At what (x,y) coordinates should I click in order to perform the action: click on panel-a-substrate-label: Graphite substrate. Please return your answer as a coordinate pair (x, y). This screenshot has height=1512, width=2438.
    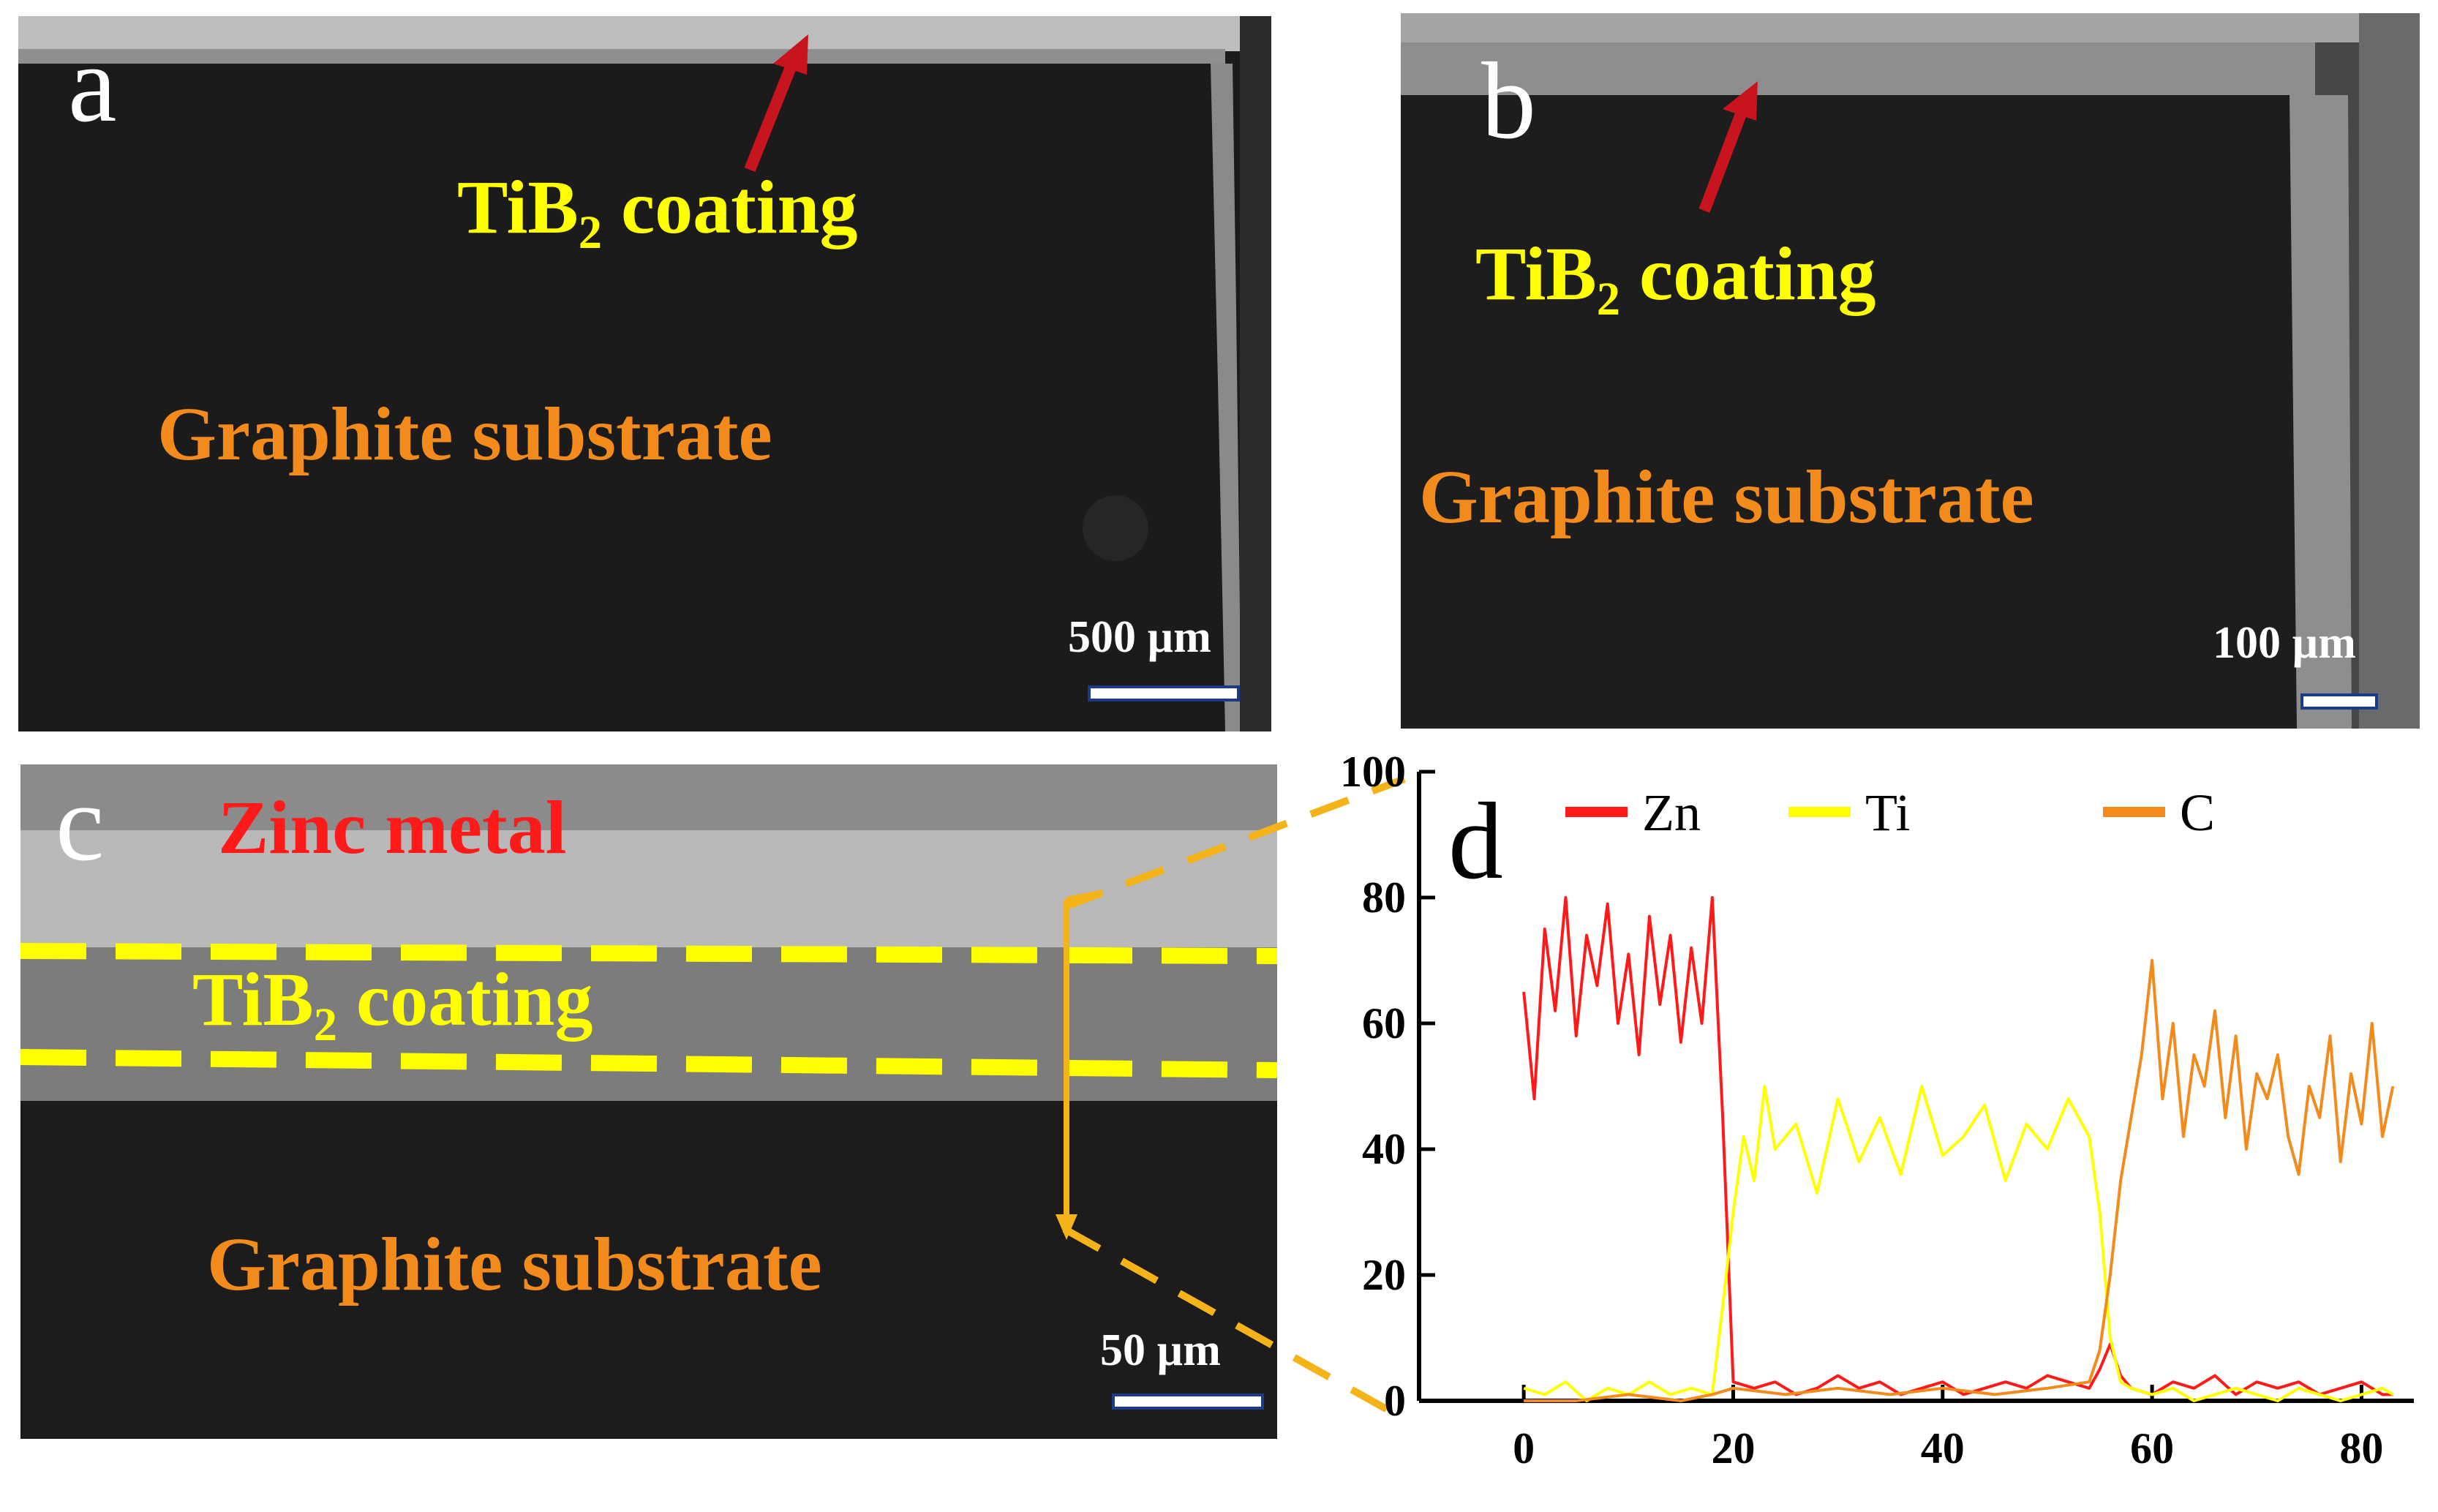
    Looking at the image, I should click on (464, 434).